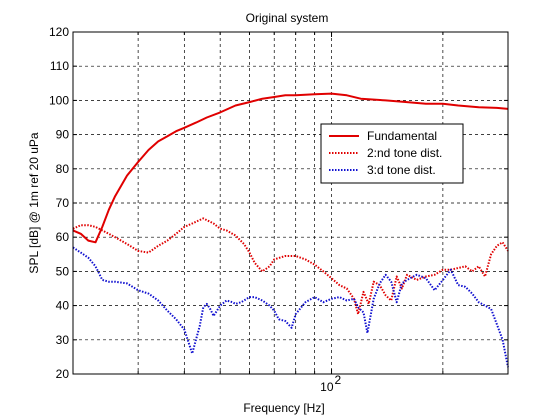  I want to click on y-tick-label: 30, so click(63, 340).